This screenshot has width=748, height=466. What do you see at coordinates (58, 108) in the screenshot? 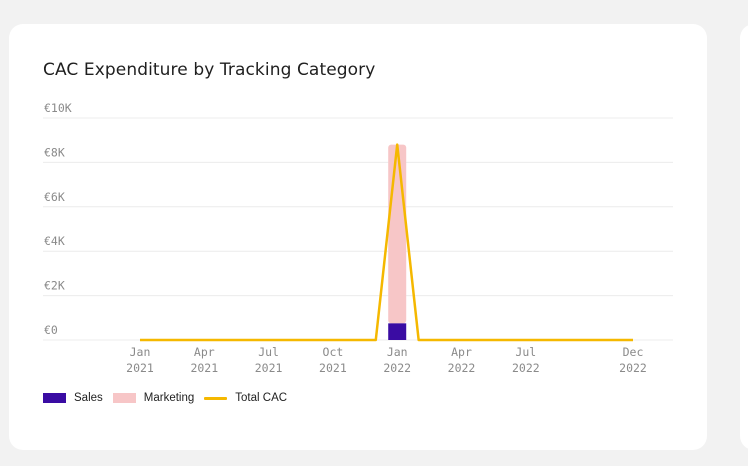
I see `y-tick-label: €10K` at bounding box center [58, 108].